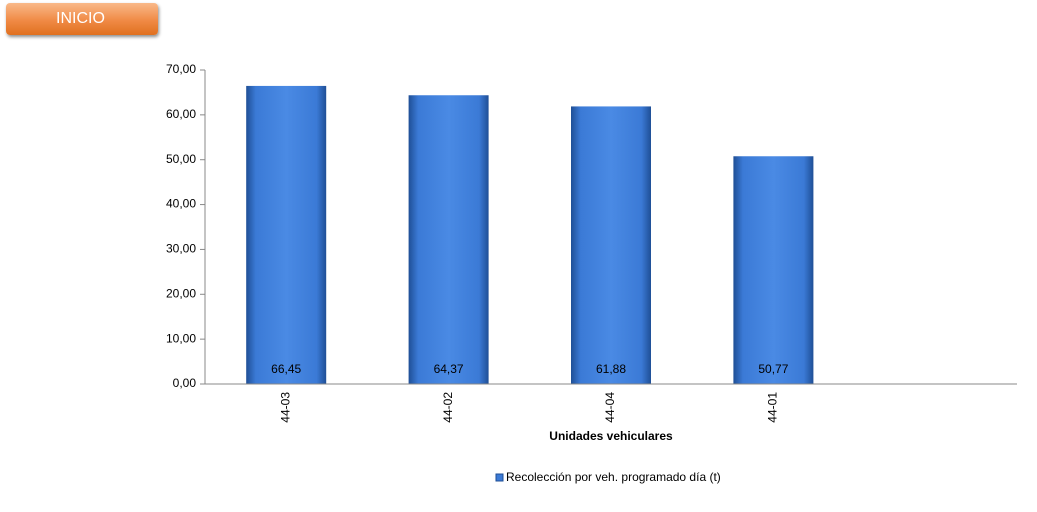 Image resolution: width=1037 pixels, height=512 pixels. Describe the element at coordinates (613, 477) in the screenshot. I see `legend-label: Recolección por veh. programado día (t)` at that location.